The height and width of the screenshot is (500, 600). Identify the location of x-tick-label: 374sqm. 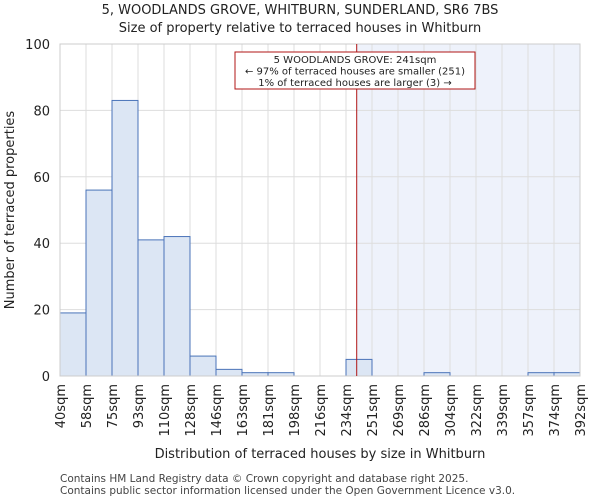
(555, 410).